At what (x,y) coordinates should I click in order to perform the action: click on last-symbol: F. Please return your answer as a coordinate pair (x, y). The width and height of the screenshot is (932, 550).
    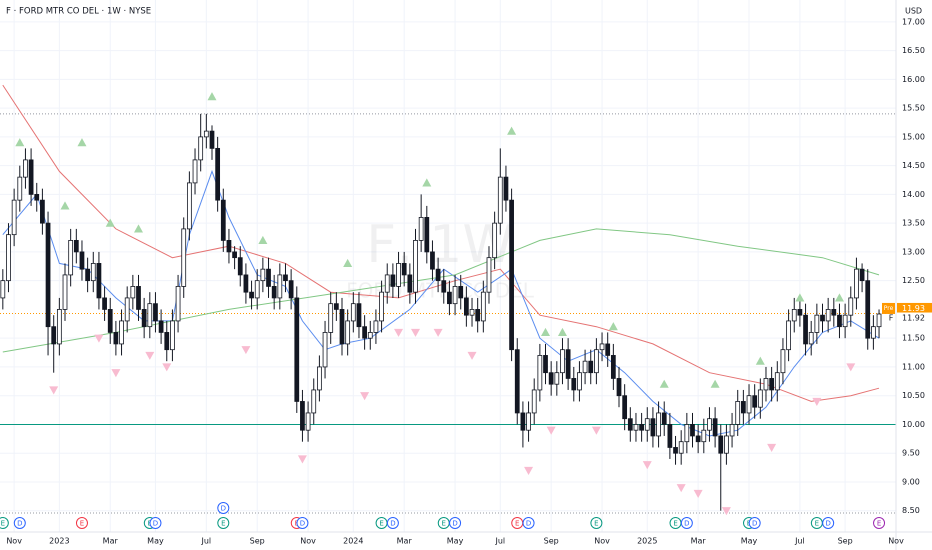
    Looking at the image, I should click on (891, 318).